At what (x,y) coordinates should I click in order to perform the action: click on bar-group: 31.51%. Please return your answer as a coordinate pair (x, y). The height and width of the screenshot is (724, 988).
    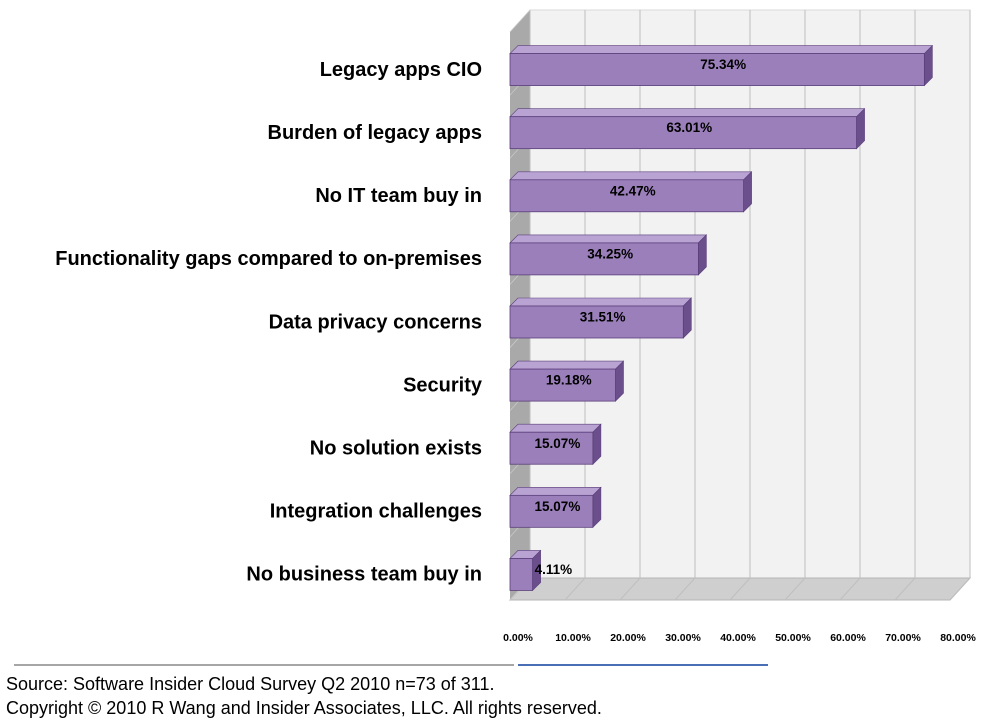
    Looking at the image, I should click on (601, 318).